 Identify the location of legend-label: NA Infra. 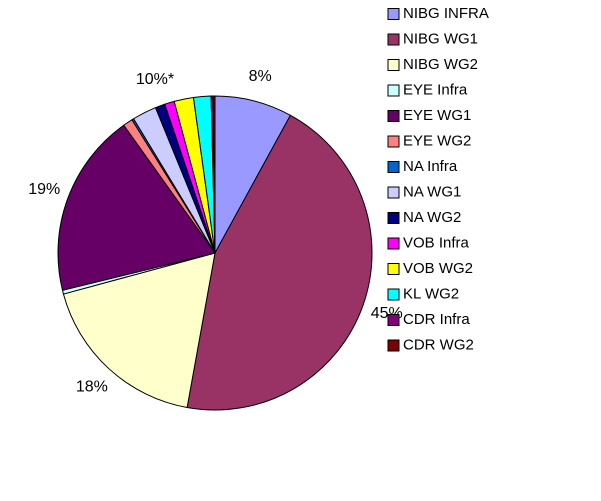
(430, 166).